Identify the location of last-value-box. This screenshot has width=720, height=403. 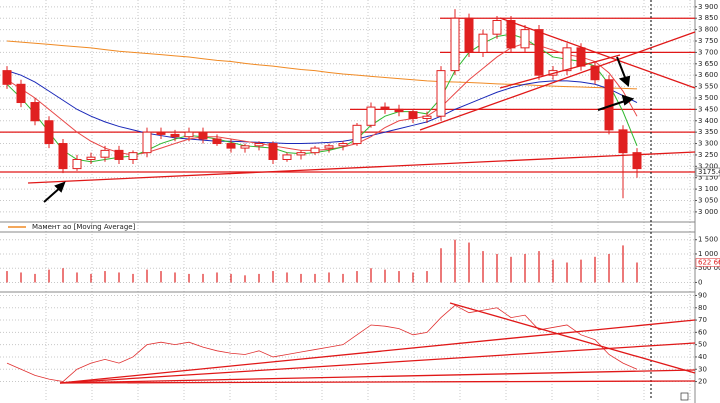
(707, 172).